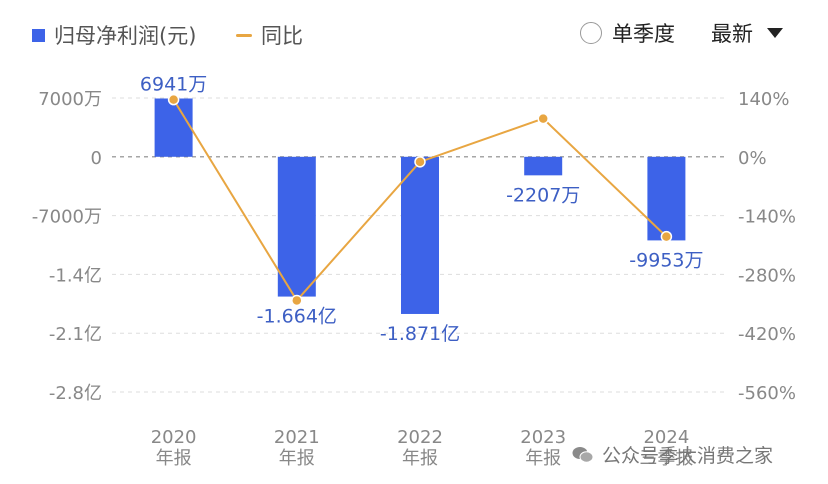 The image size is (828, 484). I want to click on right-axis-tick-label: -420%, so click(767, 334).